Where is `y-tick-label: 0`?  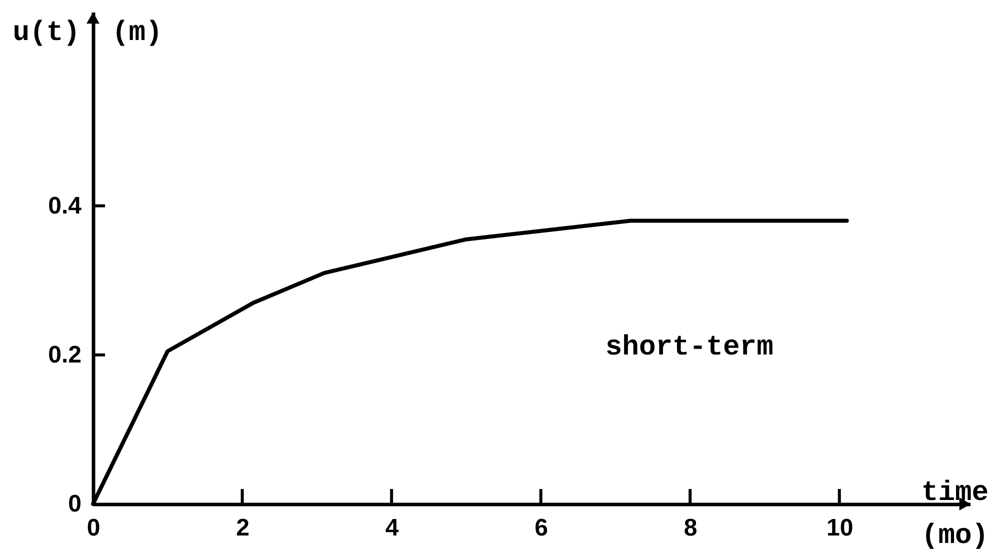
y-tick-label: 0 is located at coordinates (75, 504).